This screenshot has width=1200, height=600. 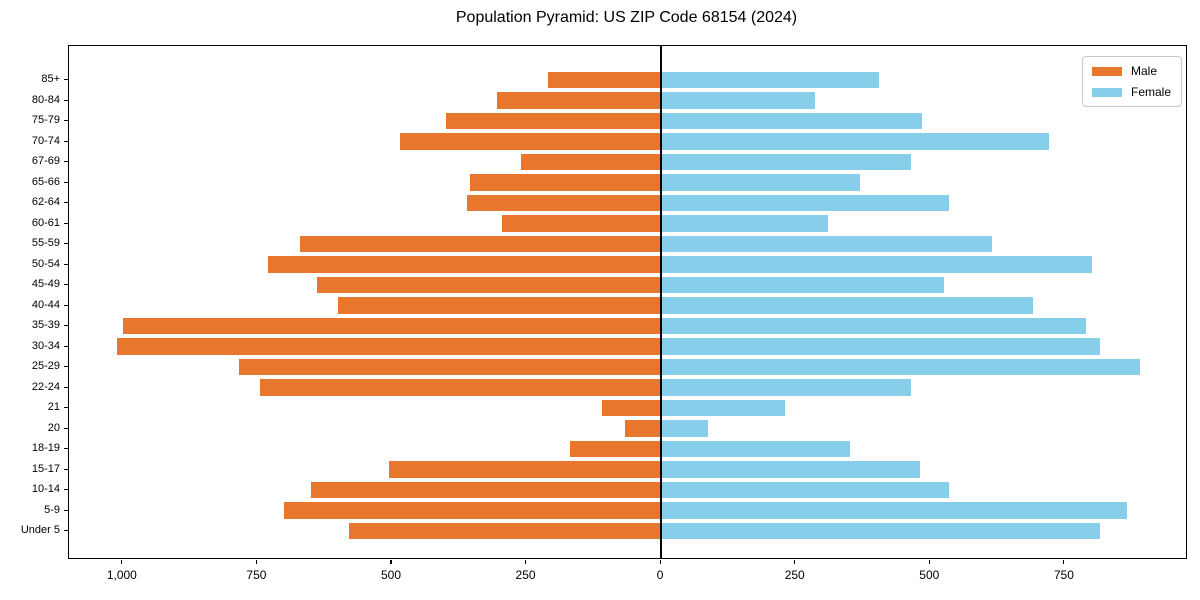 I want to click on y-tick-label: 45-49, so click(x=45, y=284).